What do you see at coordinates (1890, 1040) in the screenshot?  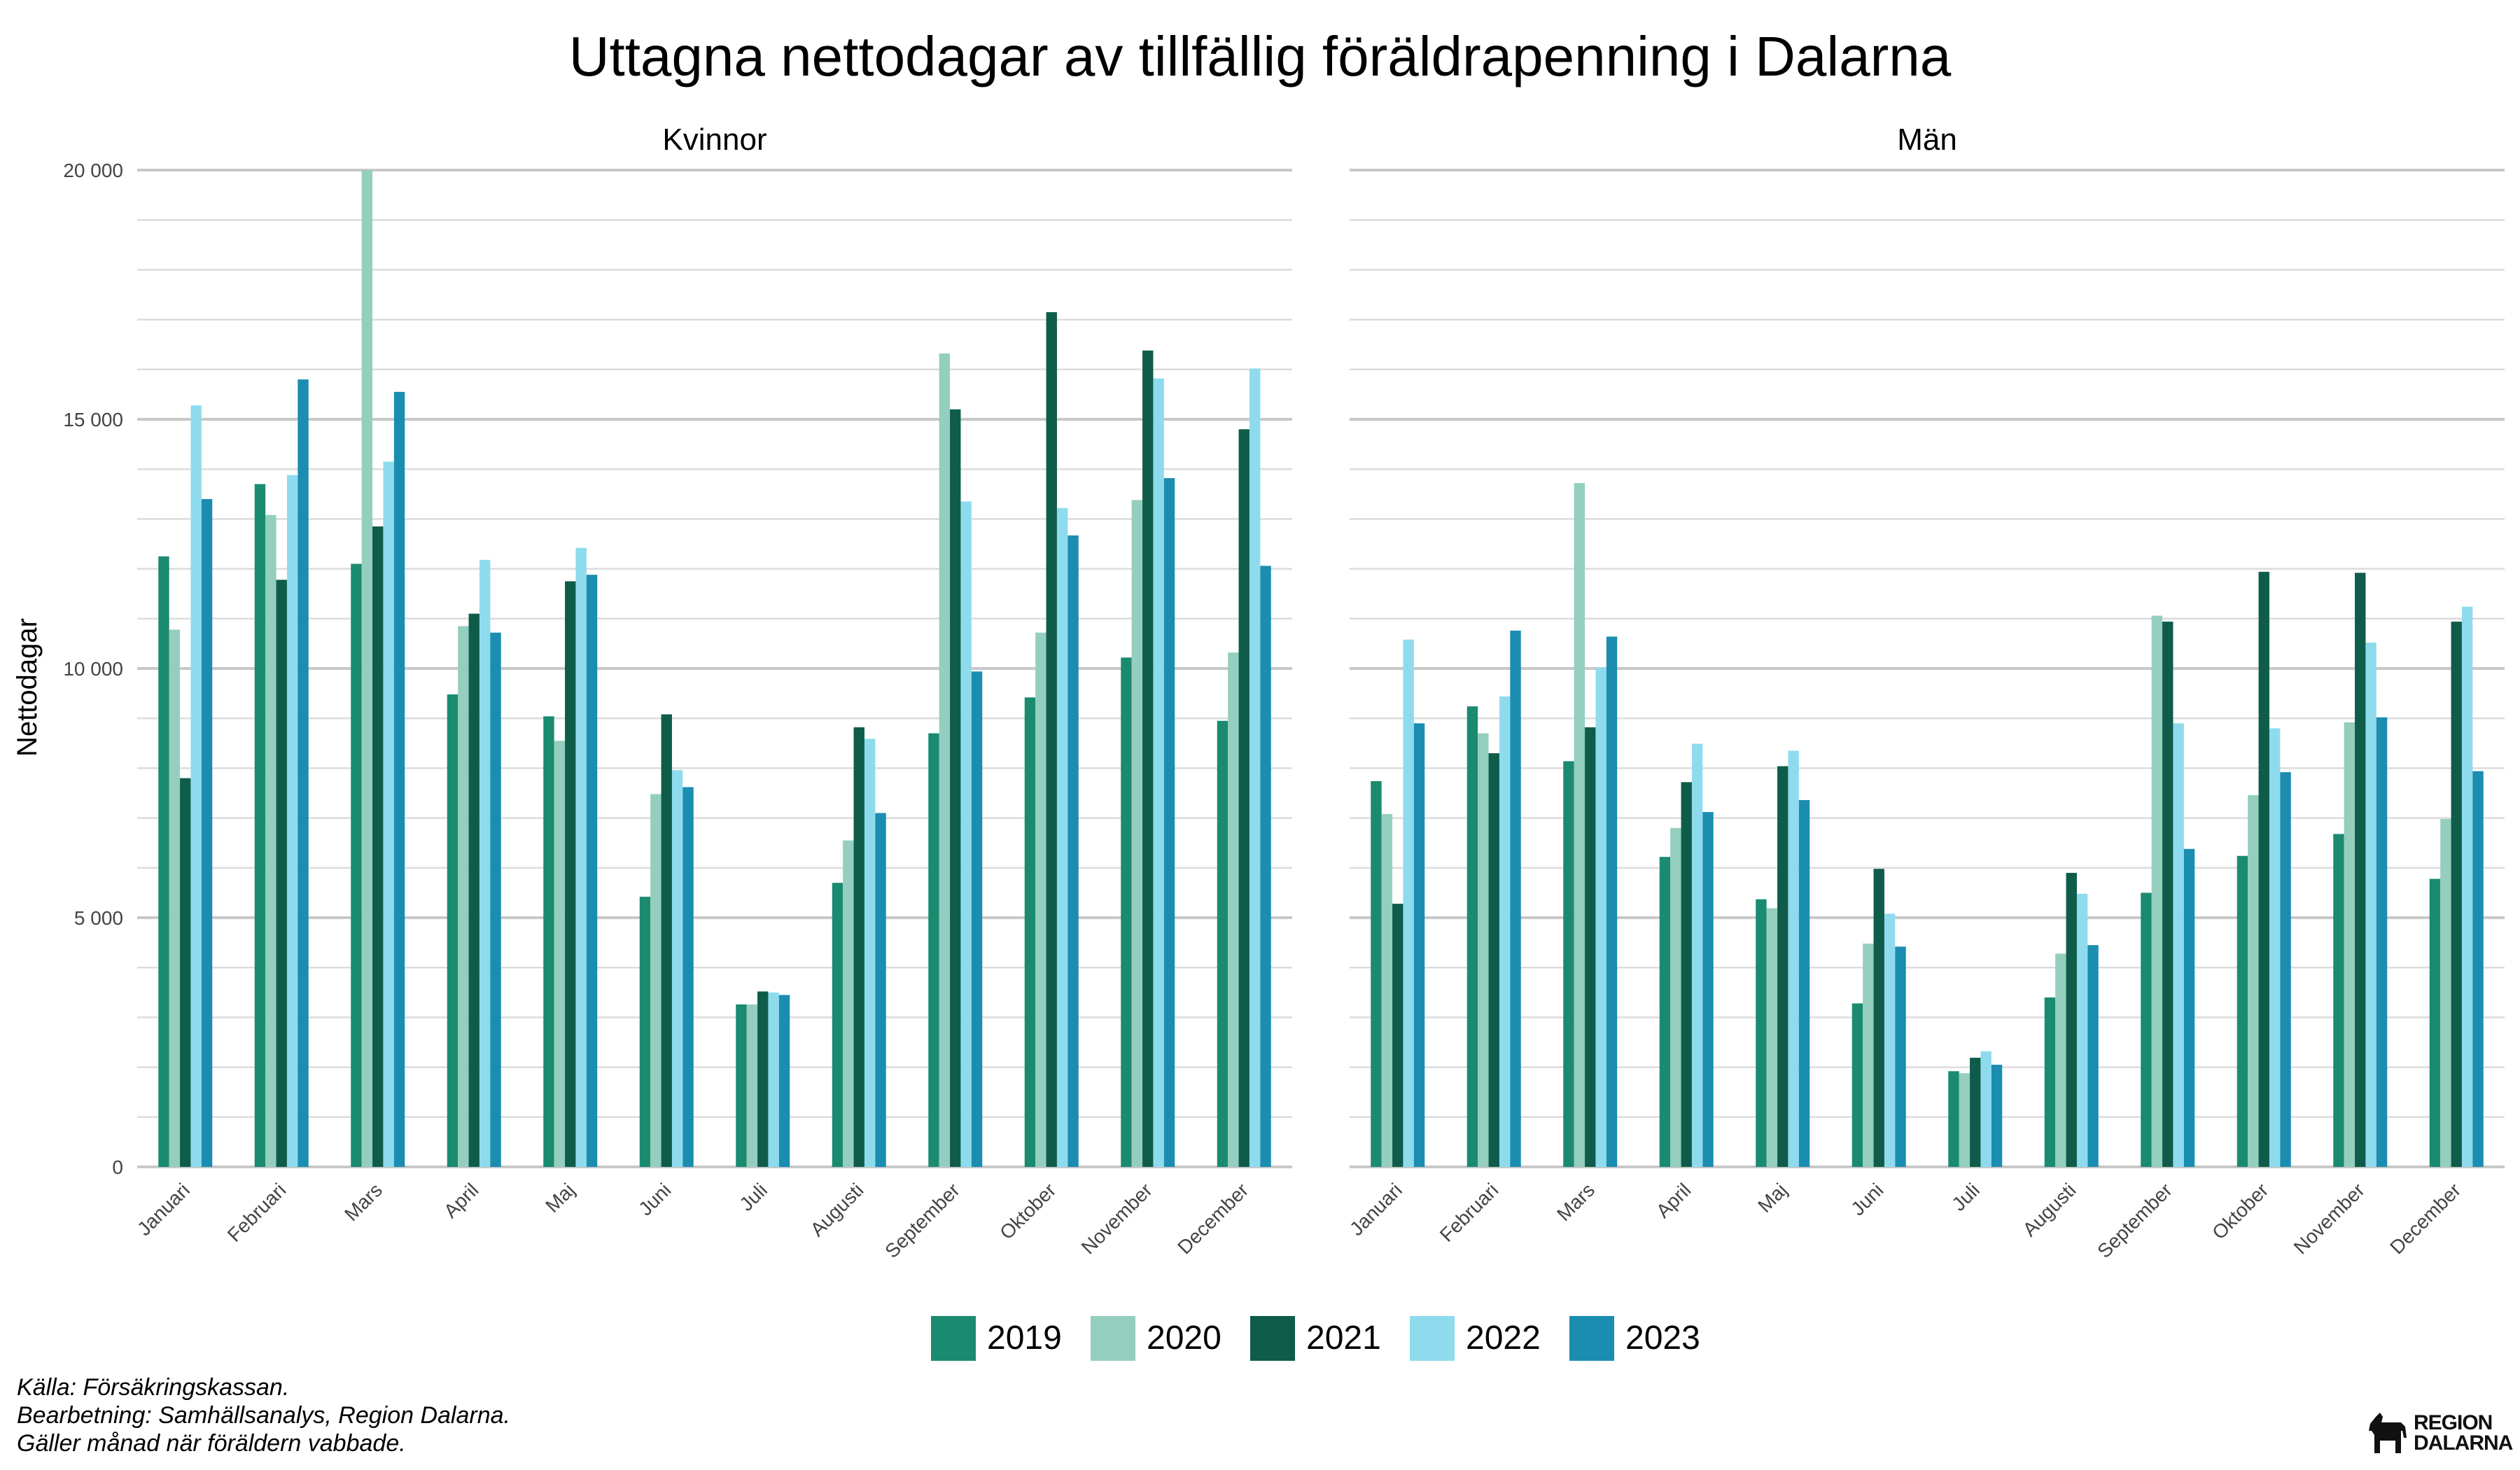 I see `bar-2022-juni` at bounding box center [1890, 1040].